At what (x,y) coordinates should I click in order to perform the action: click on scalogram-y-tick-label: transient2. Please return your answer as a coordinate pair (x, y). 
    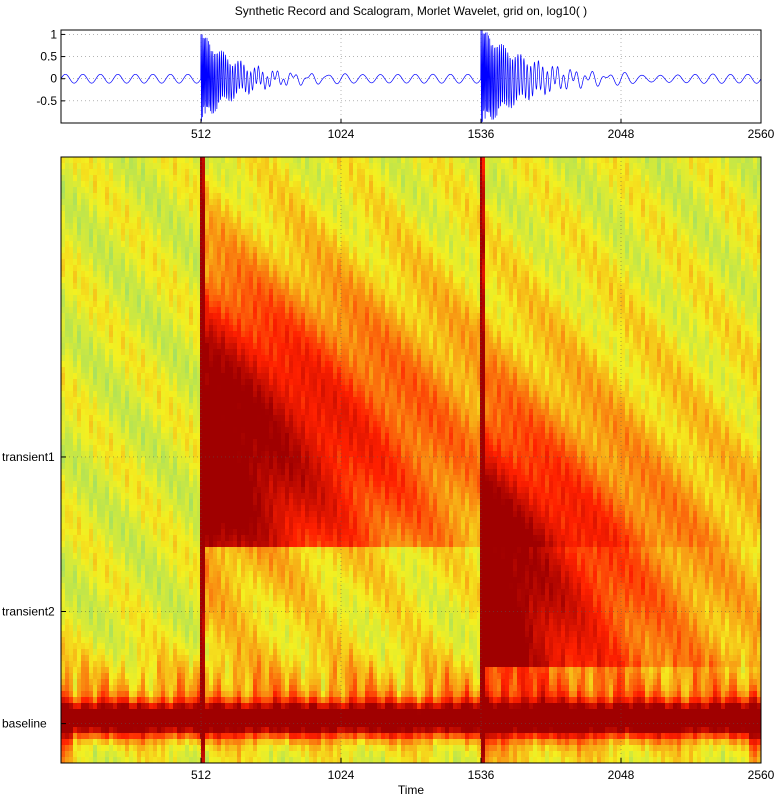
    Looking at the image, I should click on (28, 612).